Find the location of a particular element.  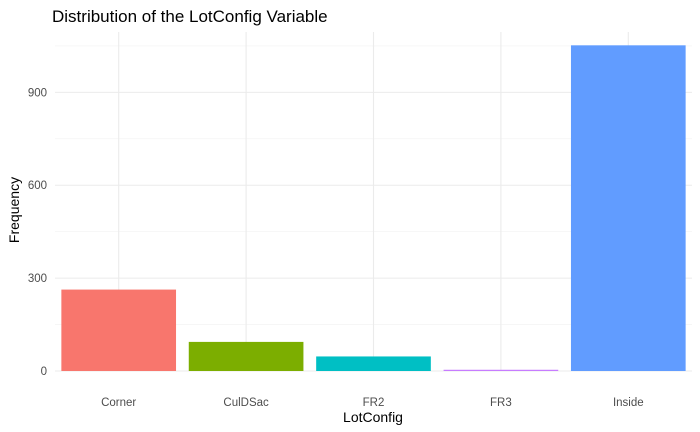

bar-fr3 is located at coordinates (501, 370).